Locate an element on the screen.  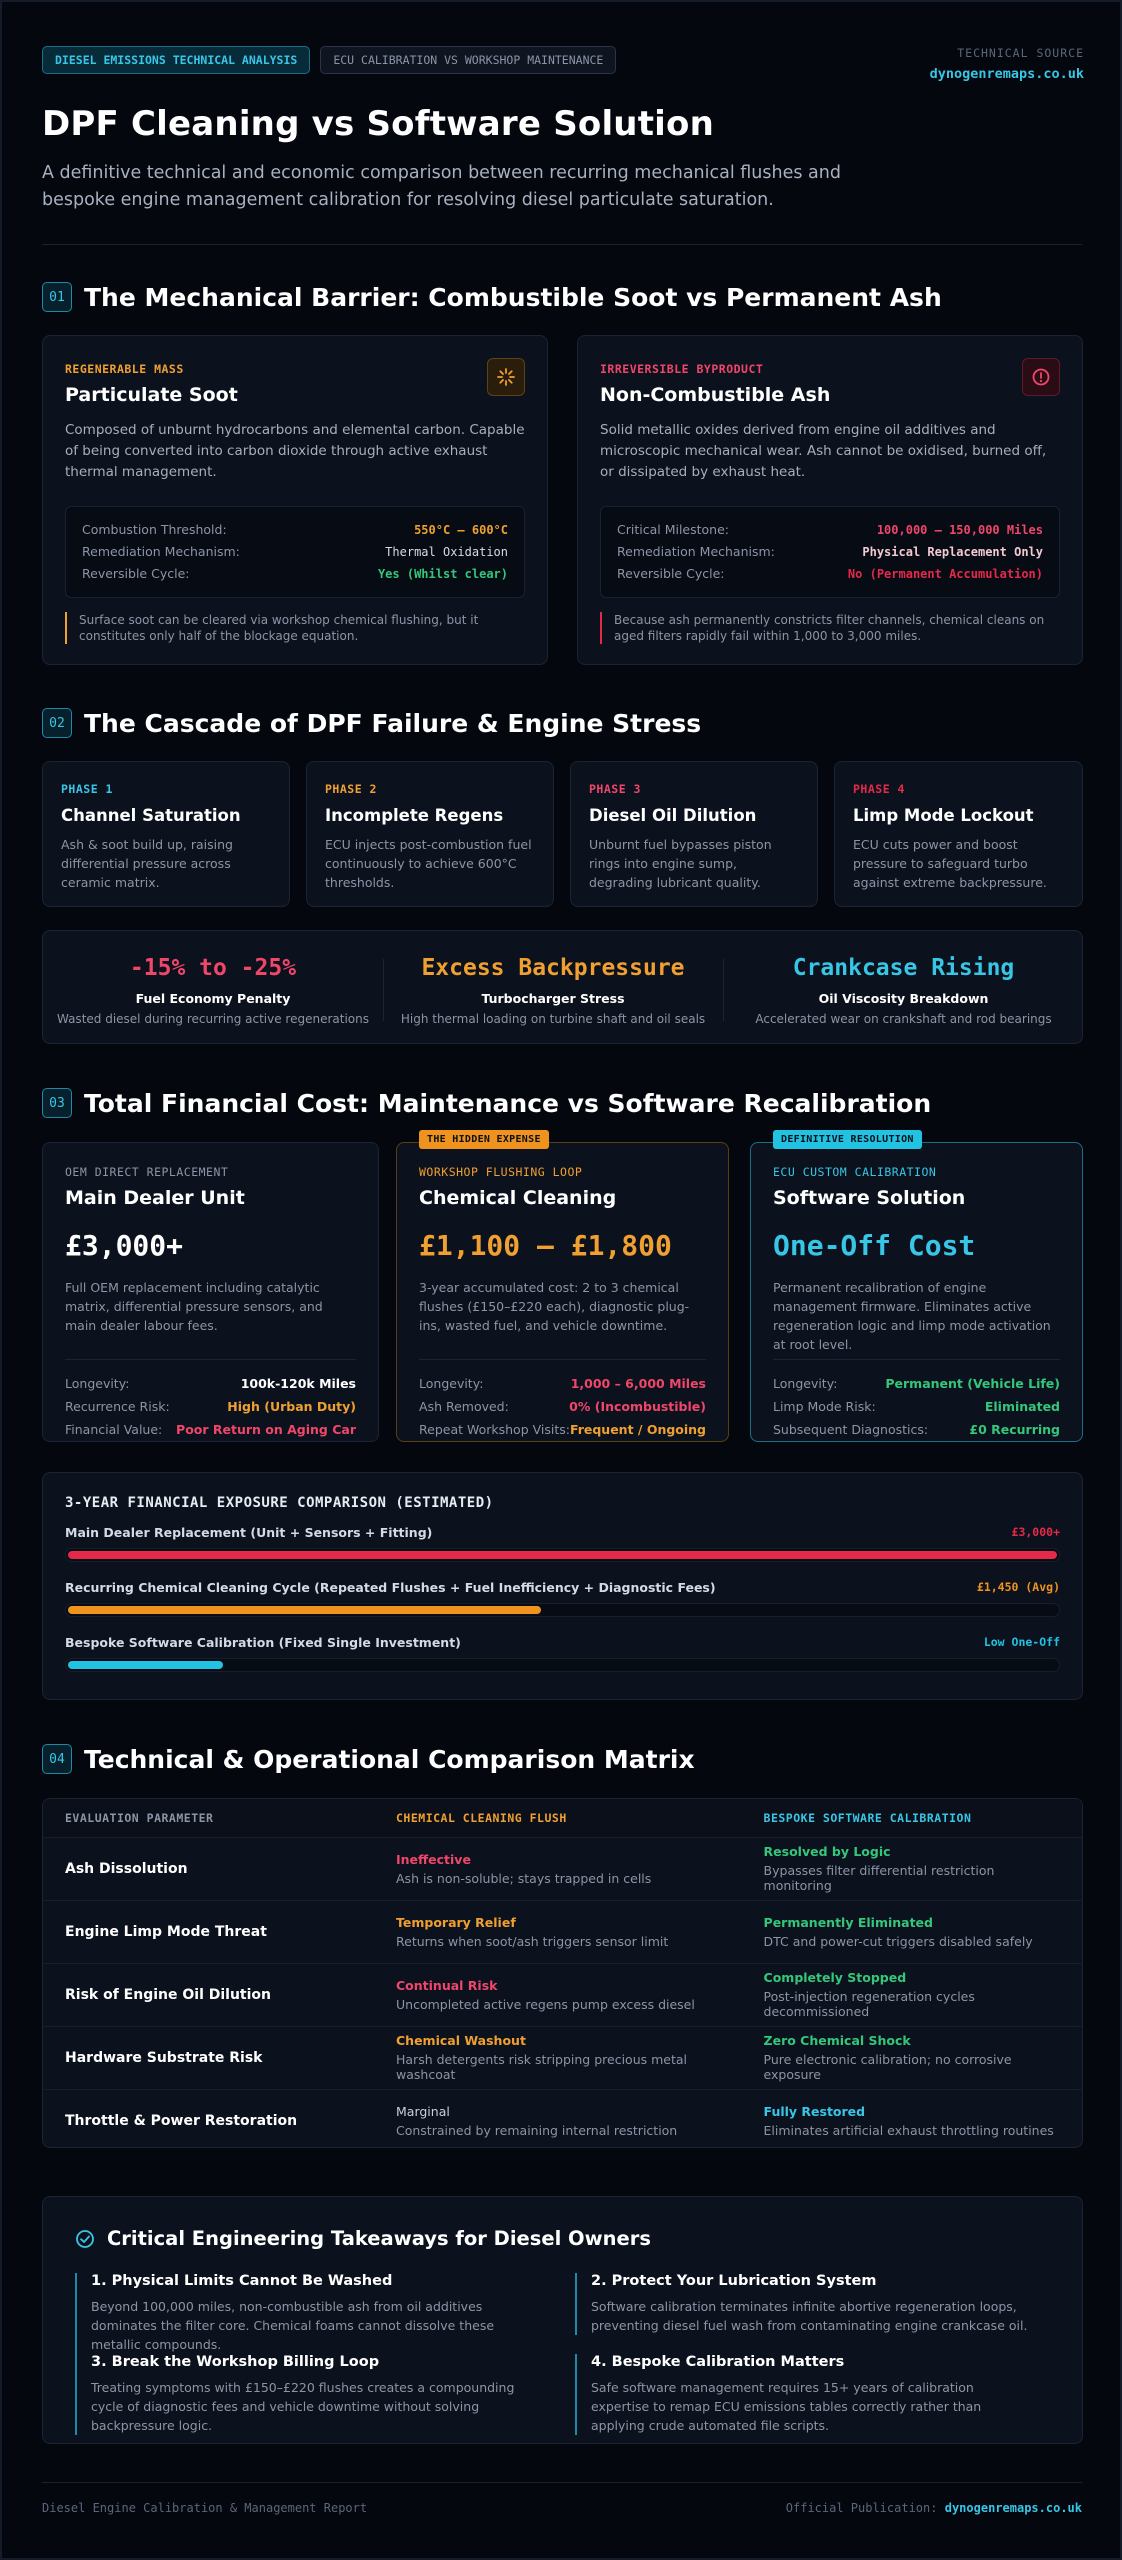
stat-value: Excess Backpressure is located at coordinates (553, 968).